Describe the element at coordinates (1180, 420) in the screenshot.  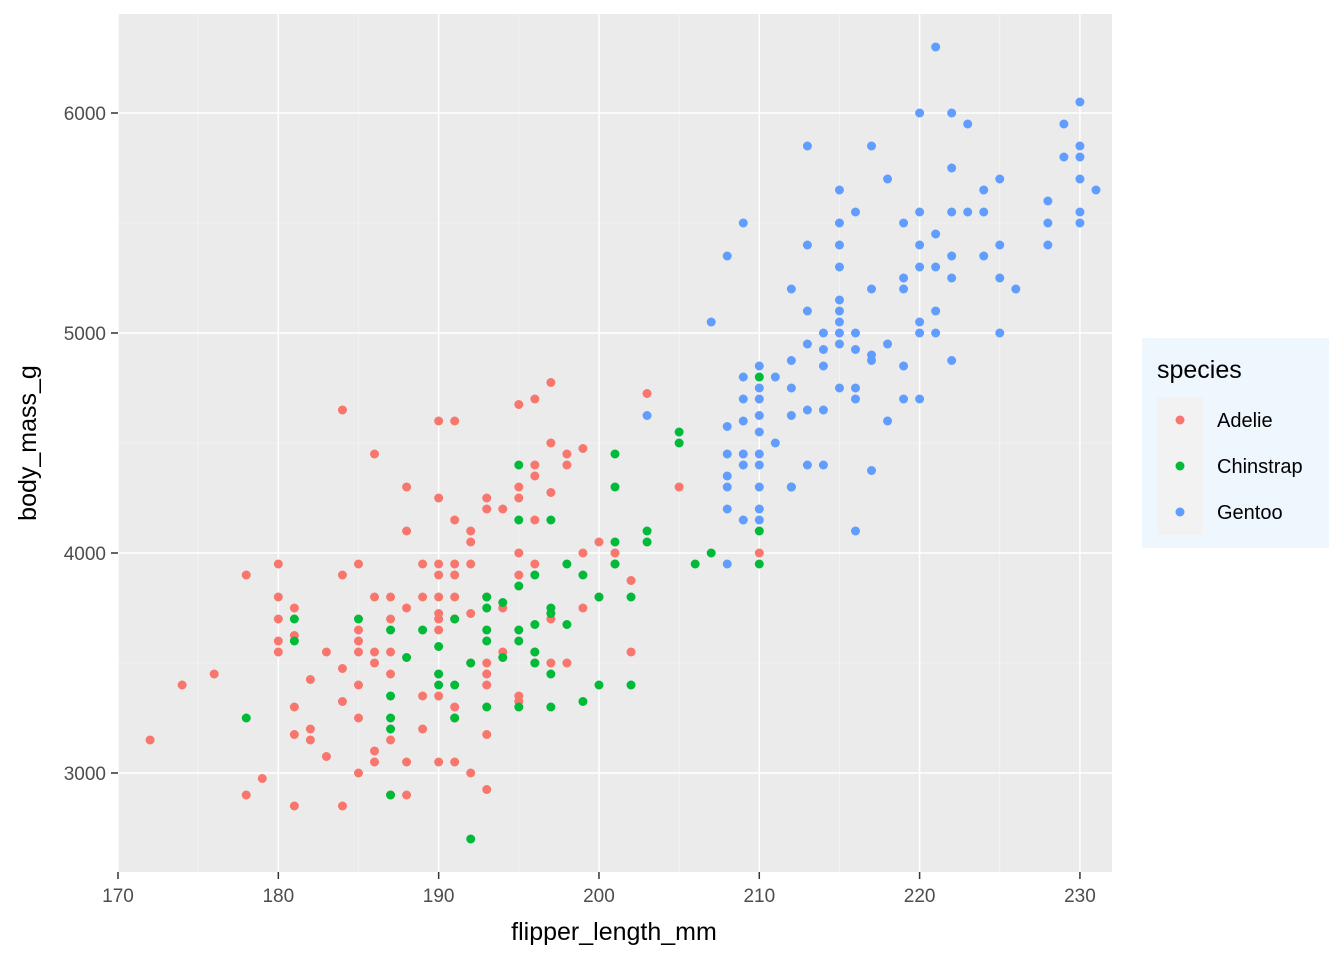
I see `legend-swatch-adelie` at that location.